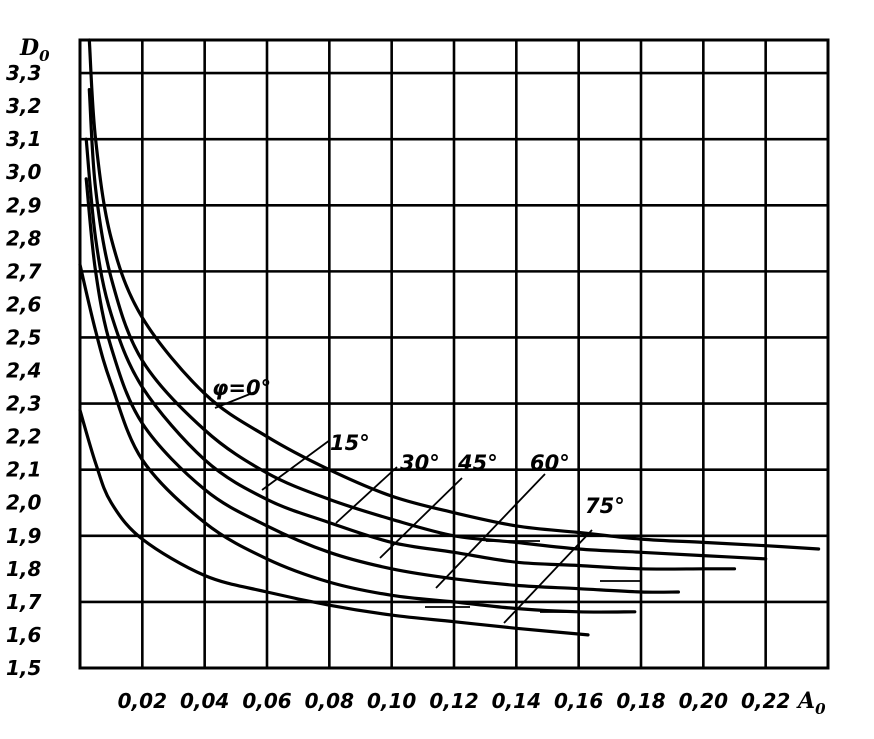  What do you see at coordinates (204, 701) in the screenshot?
I see `x-tick-label: 0,04` at bounding box center [204, 701].